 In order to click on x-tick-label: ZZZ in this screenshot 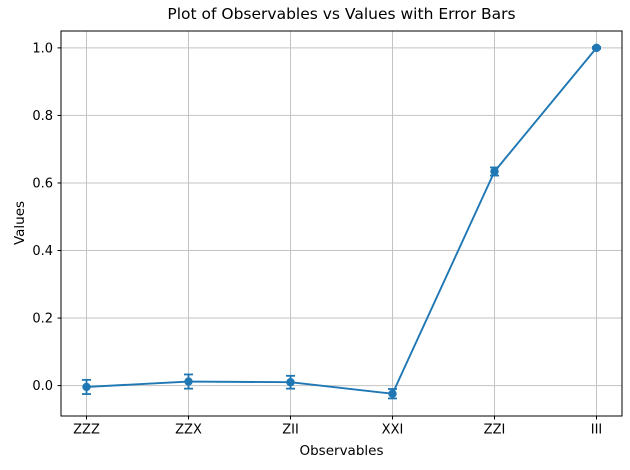, I will do `click(86, 430)`.